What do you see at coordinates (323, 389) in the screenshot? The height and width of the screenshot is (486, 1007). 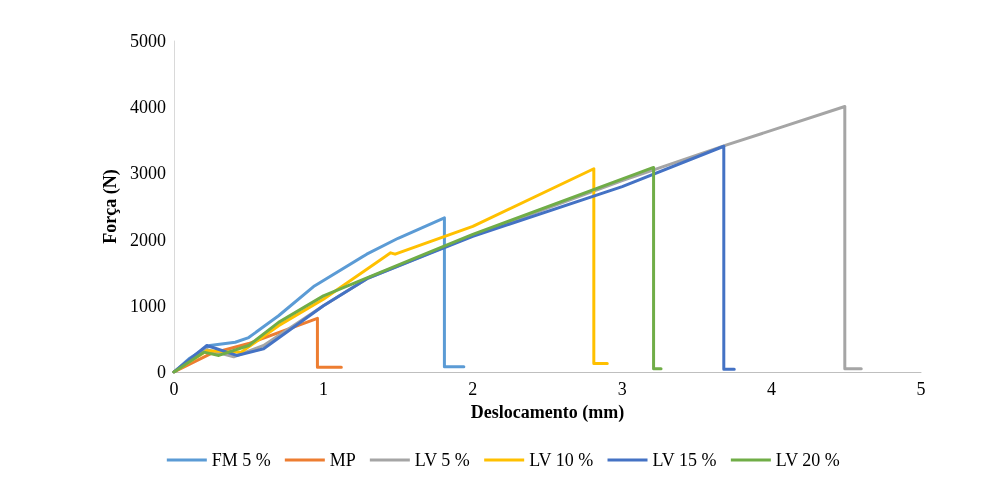 I see `x-tick-label: 1` at bounding box center [323, 389].